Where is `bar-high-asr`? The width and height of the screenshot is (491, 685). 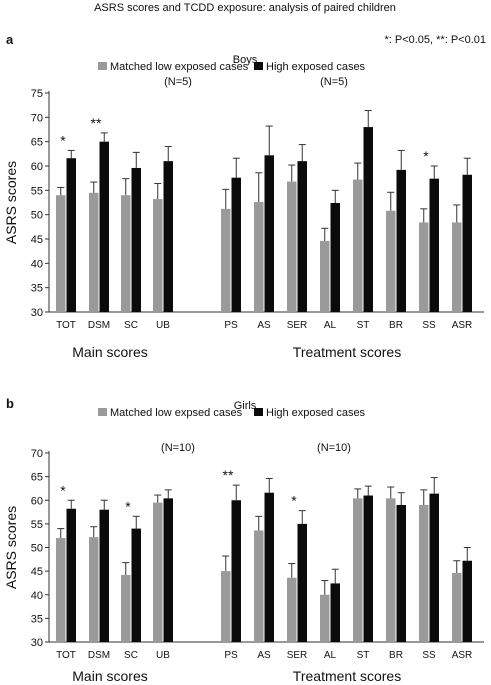
bar-high-asr is located at coordinates (467, 243).